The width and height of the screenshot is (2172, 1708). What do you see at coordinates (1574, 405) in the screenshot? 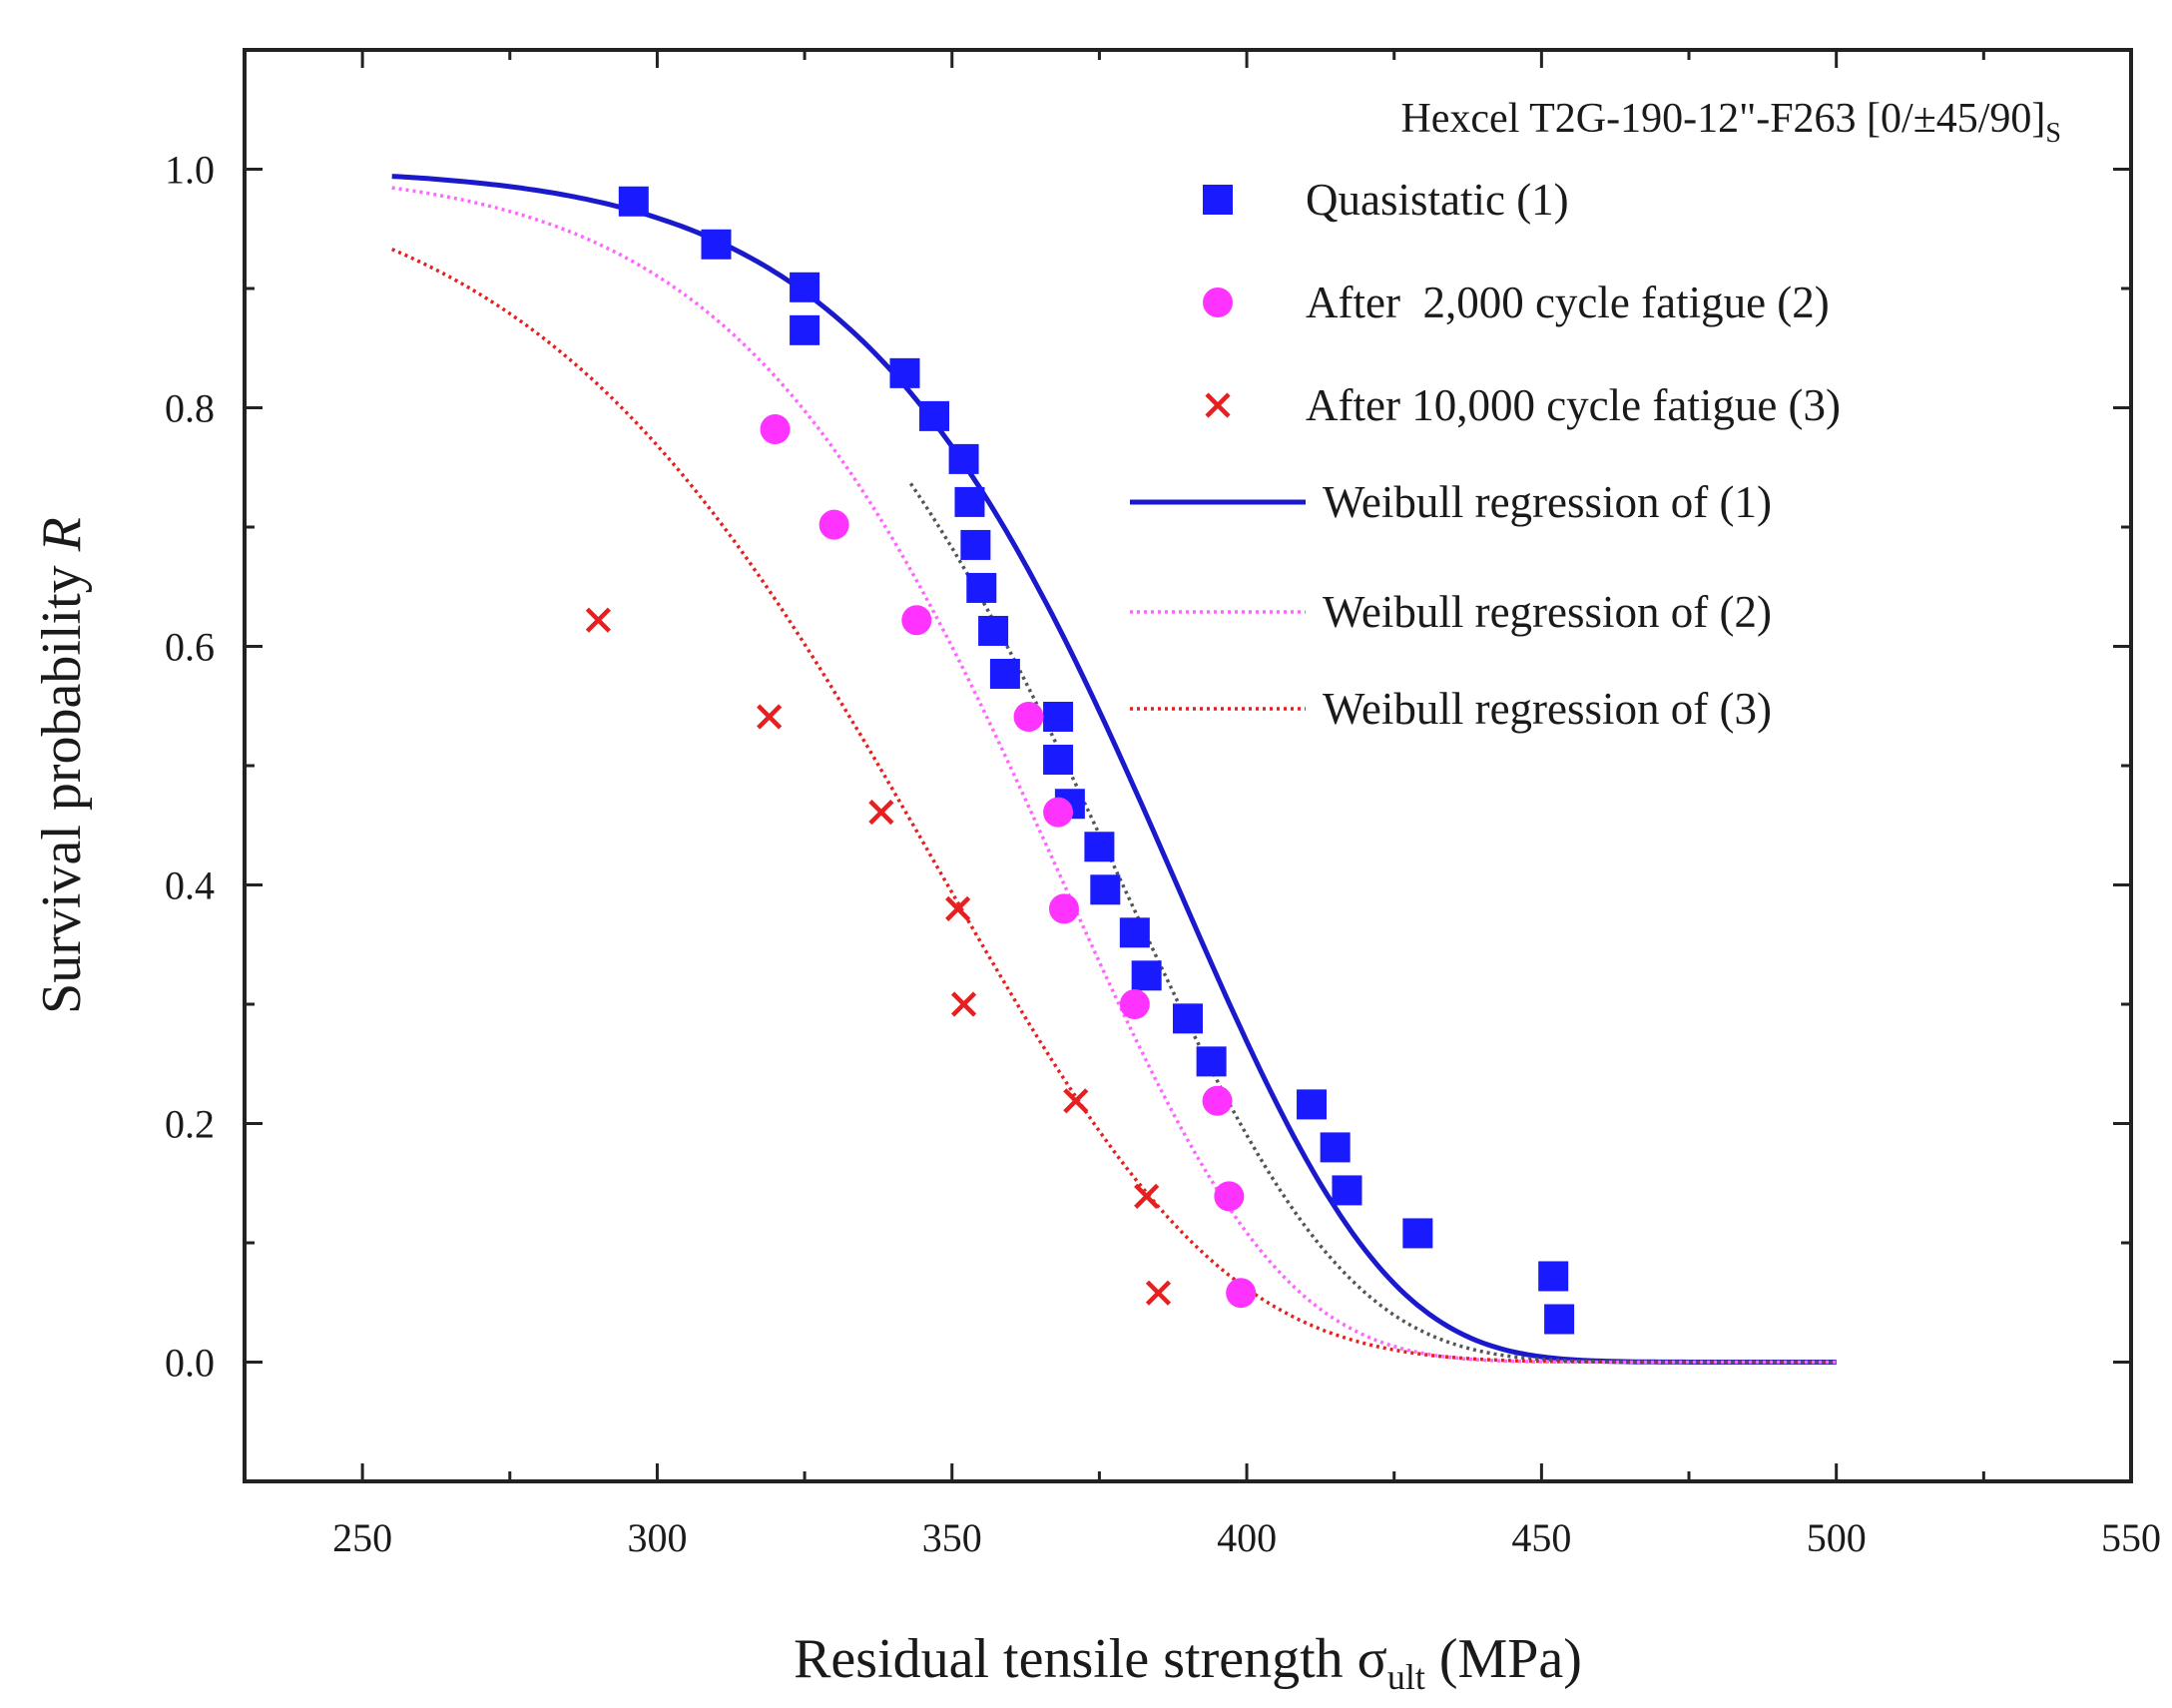
I see `legend-label: After 10,000 cycle fatigue (3)` at bounding box center [1574, 405].